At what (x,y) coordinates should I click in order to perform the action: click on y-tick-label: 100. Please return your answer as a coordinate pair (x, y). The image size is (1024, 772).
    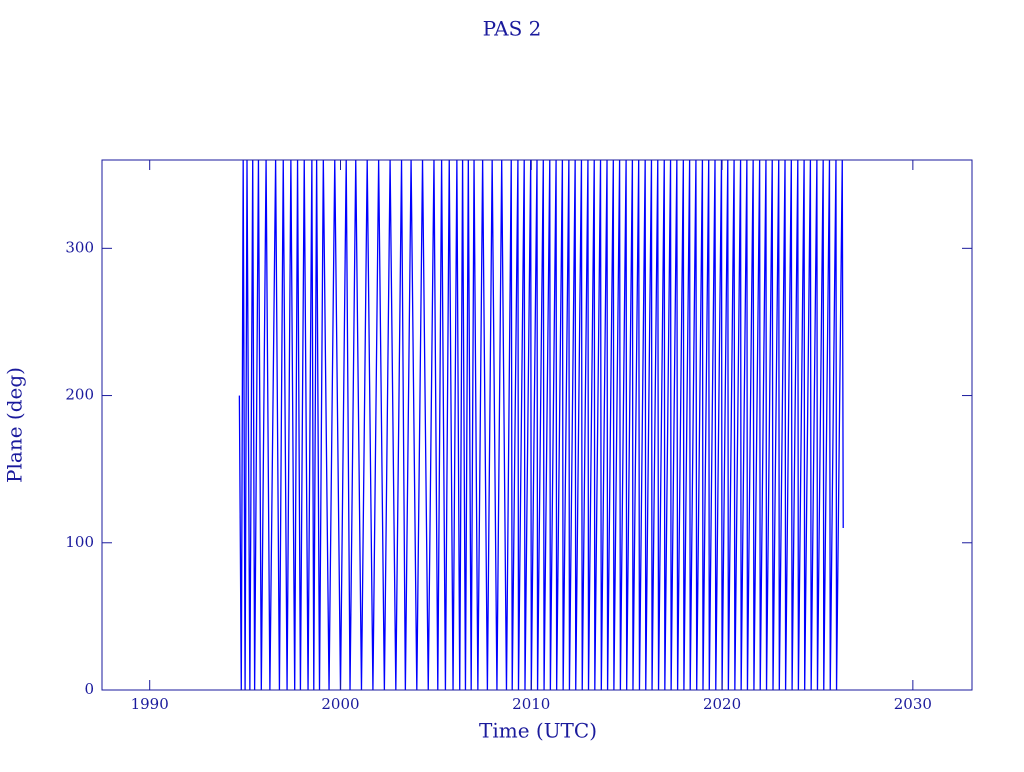
    Looking at the image, I should click on (79, 542).